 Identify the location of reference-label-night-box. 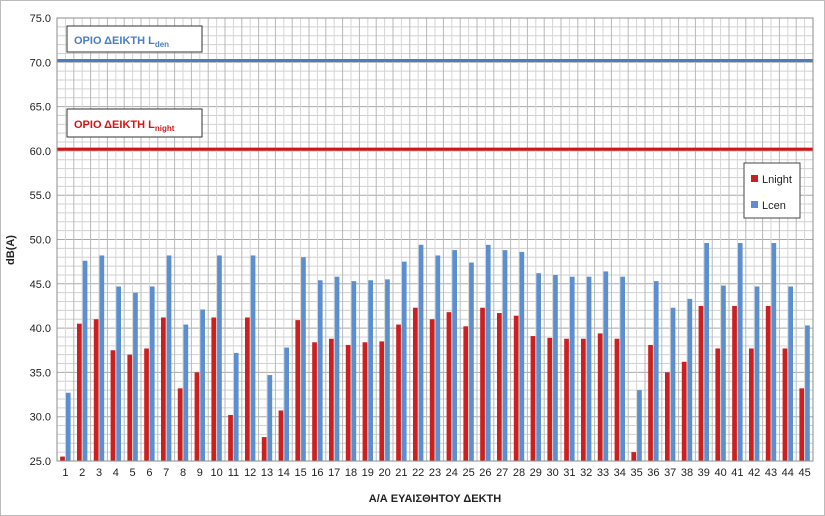
(134, 123).